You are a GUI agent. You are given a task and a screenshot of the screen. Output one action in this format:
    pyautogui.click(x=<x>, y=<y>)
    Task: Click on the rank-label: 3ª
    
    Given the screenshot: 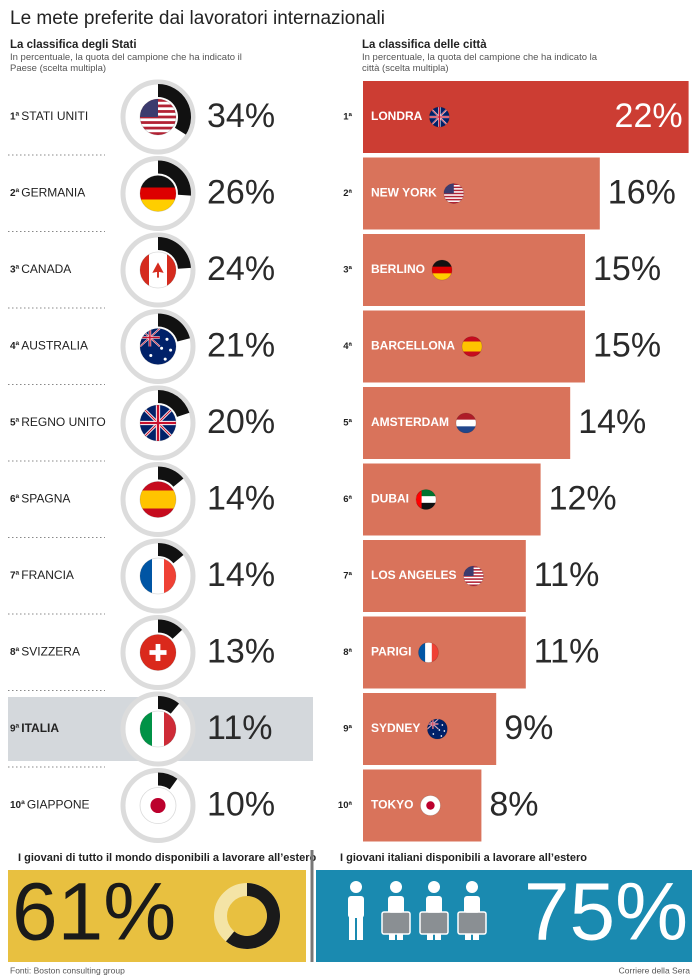 What is the action you would take?
    pyautogui.click(x=347, y=270)
    